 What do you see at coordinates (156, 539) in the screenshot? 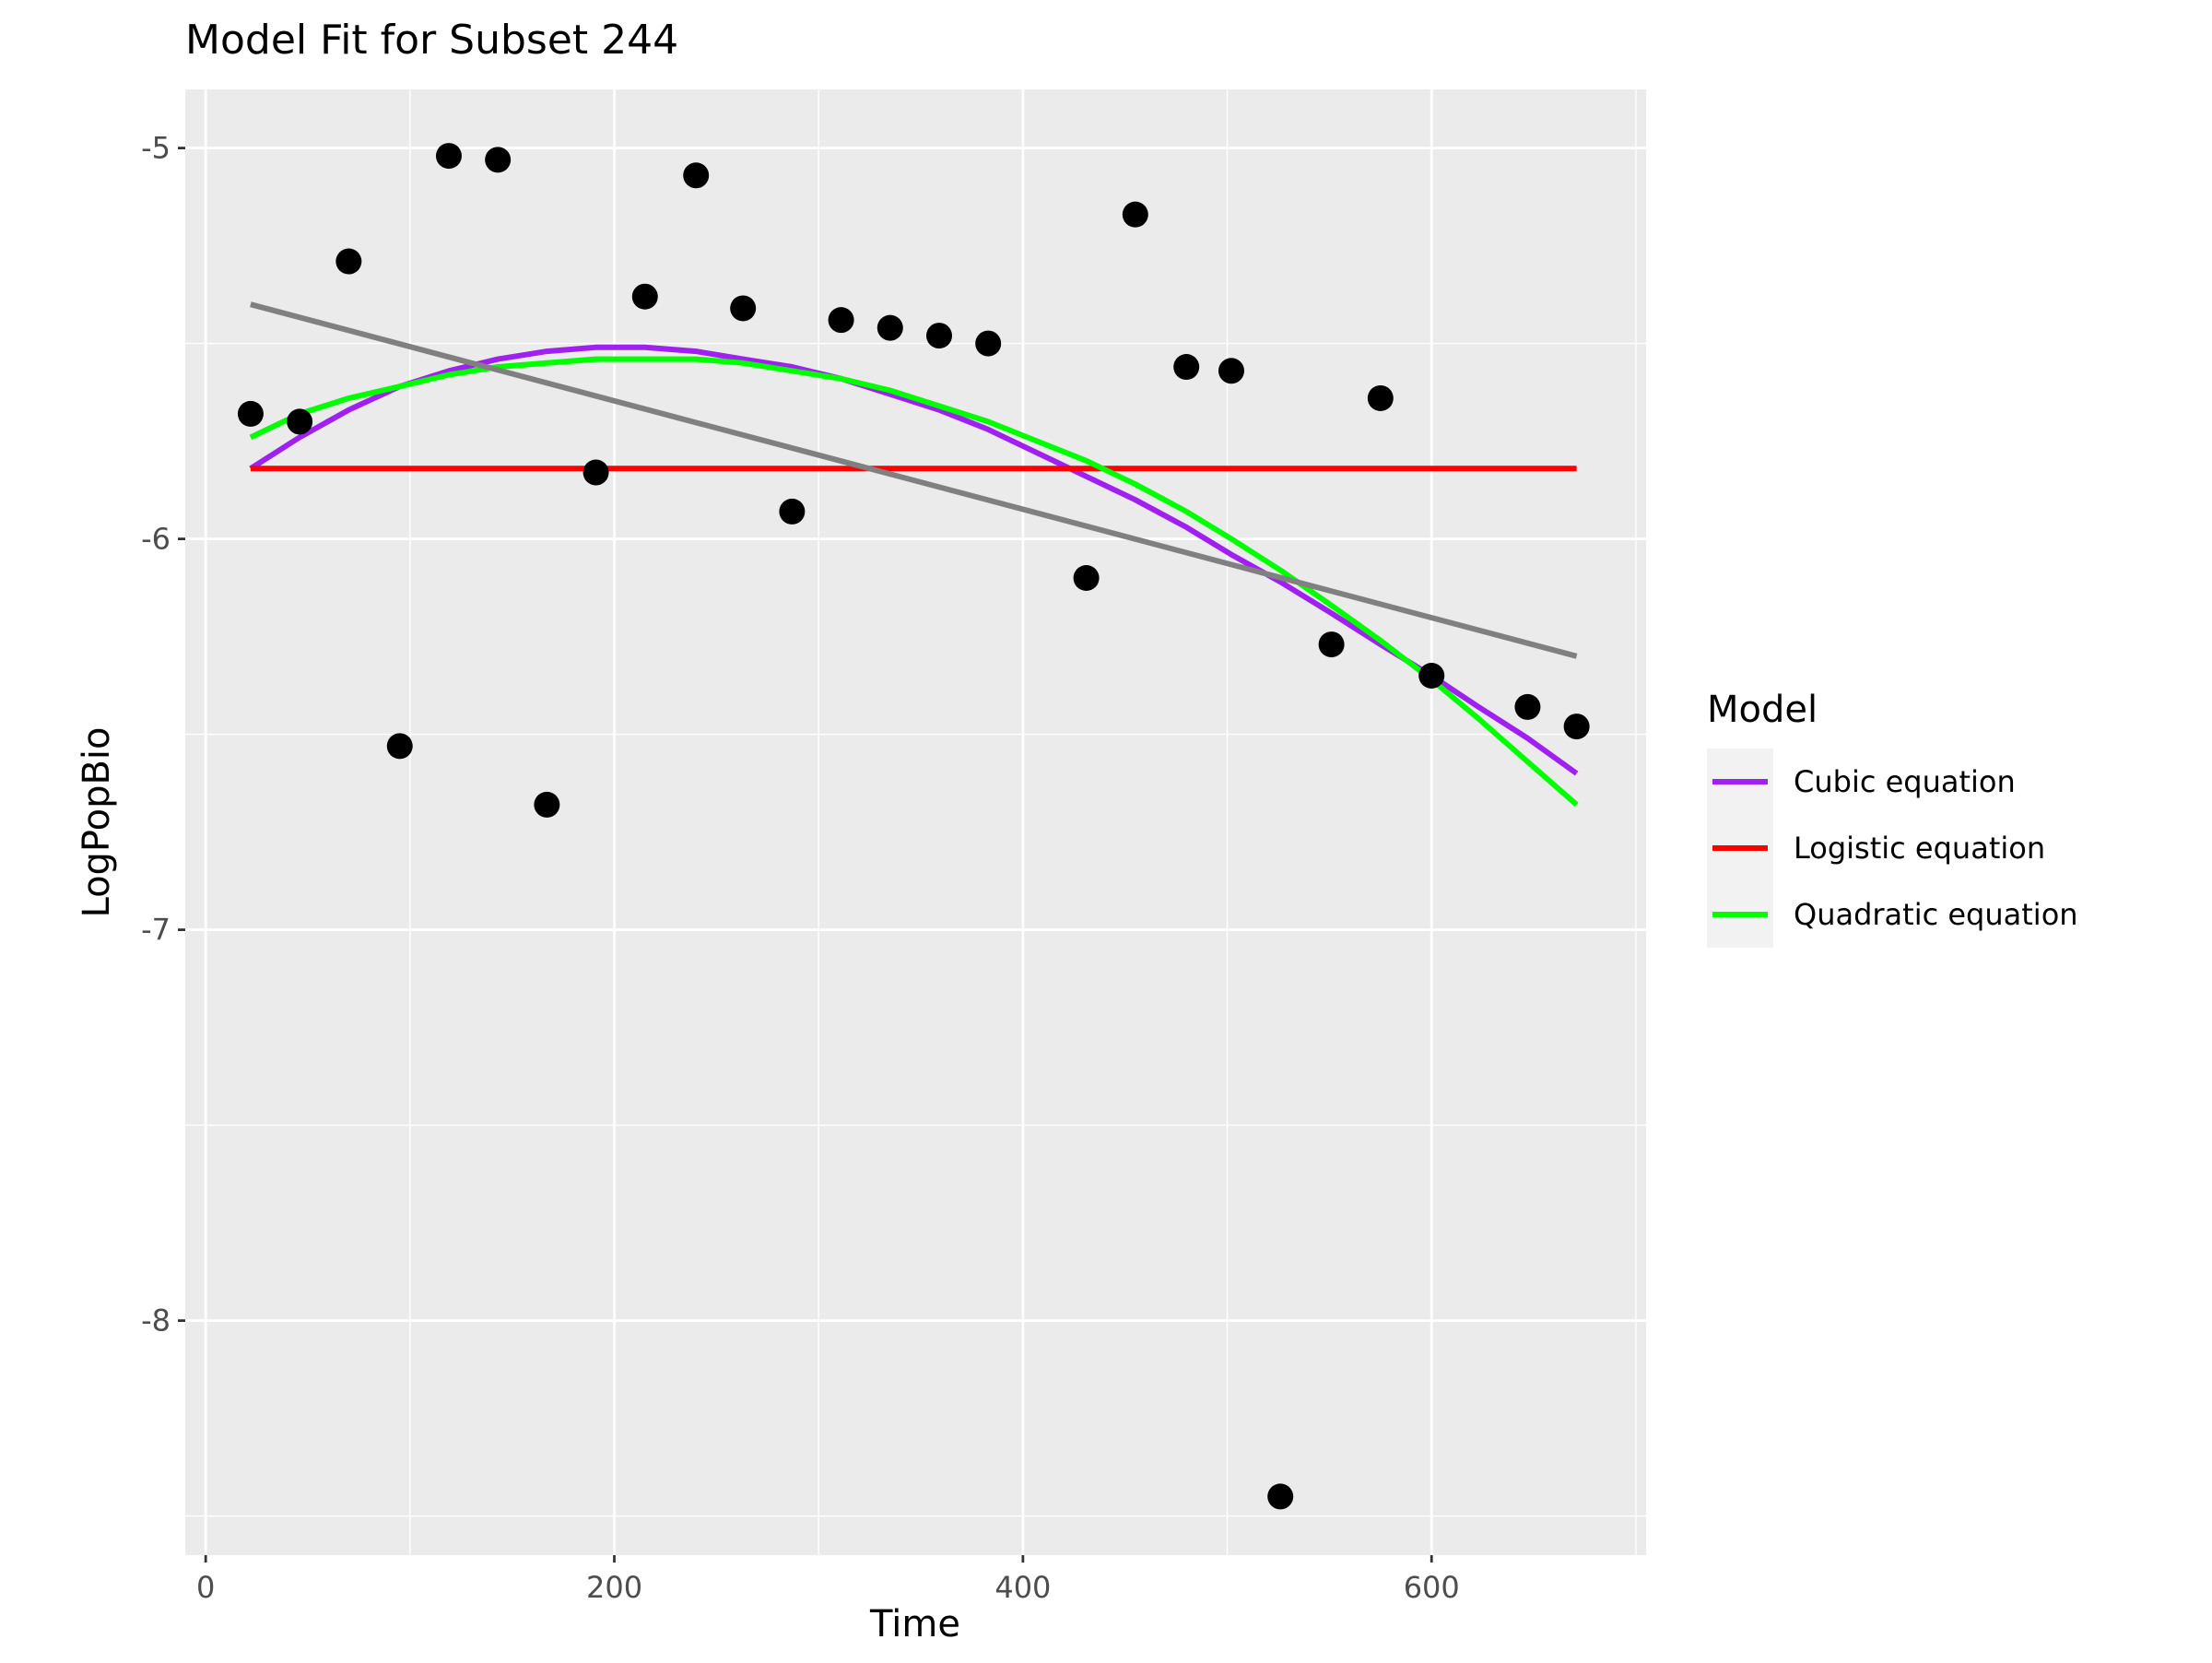
I see `y-tick-label: -6` at bounding box center [156, 539].